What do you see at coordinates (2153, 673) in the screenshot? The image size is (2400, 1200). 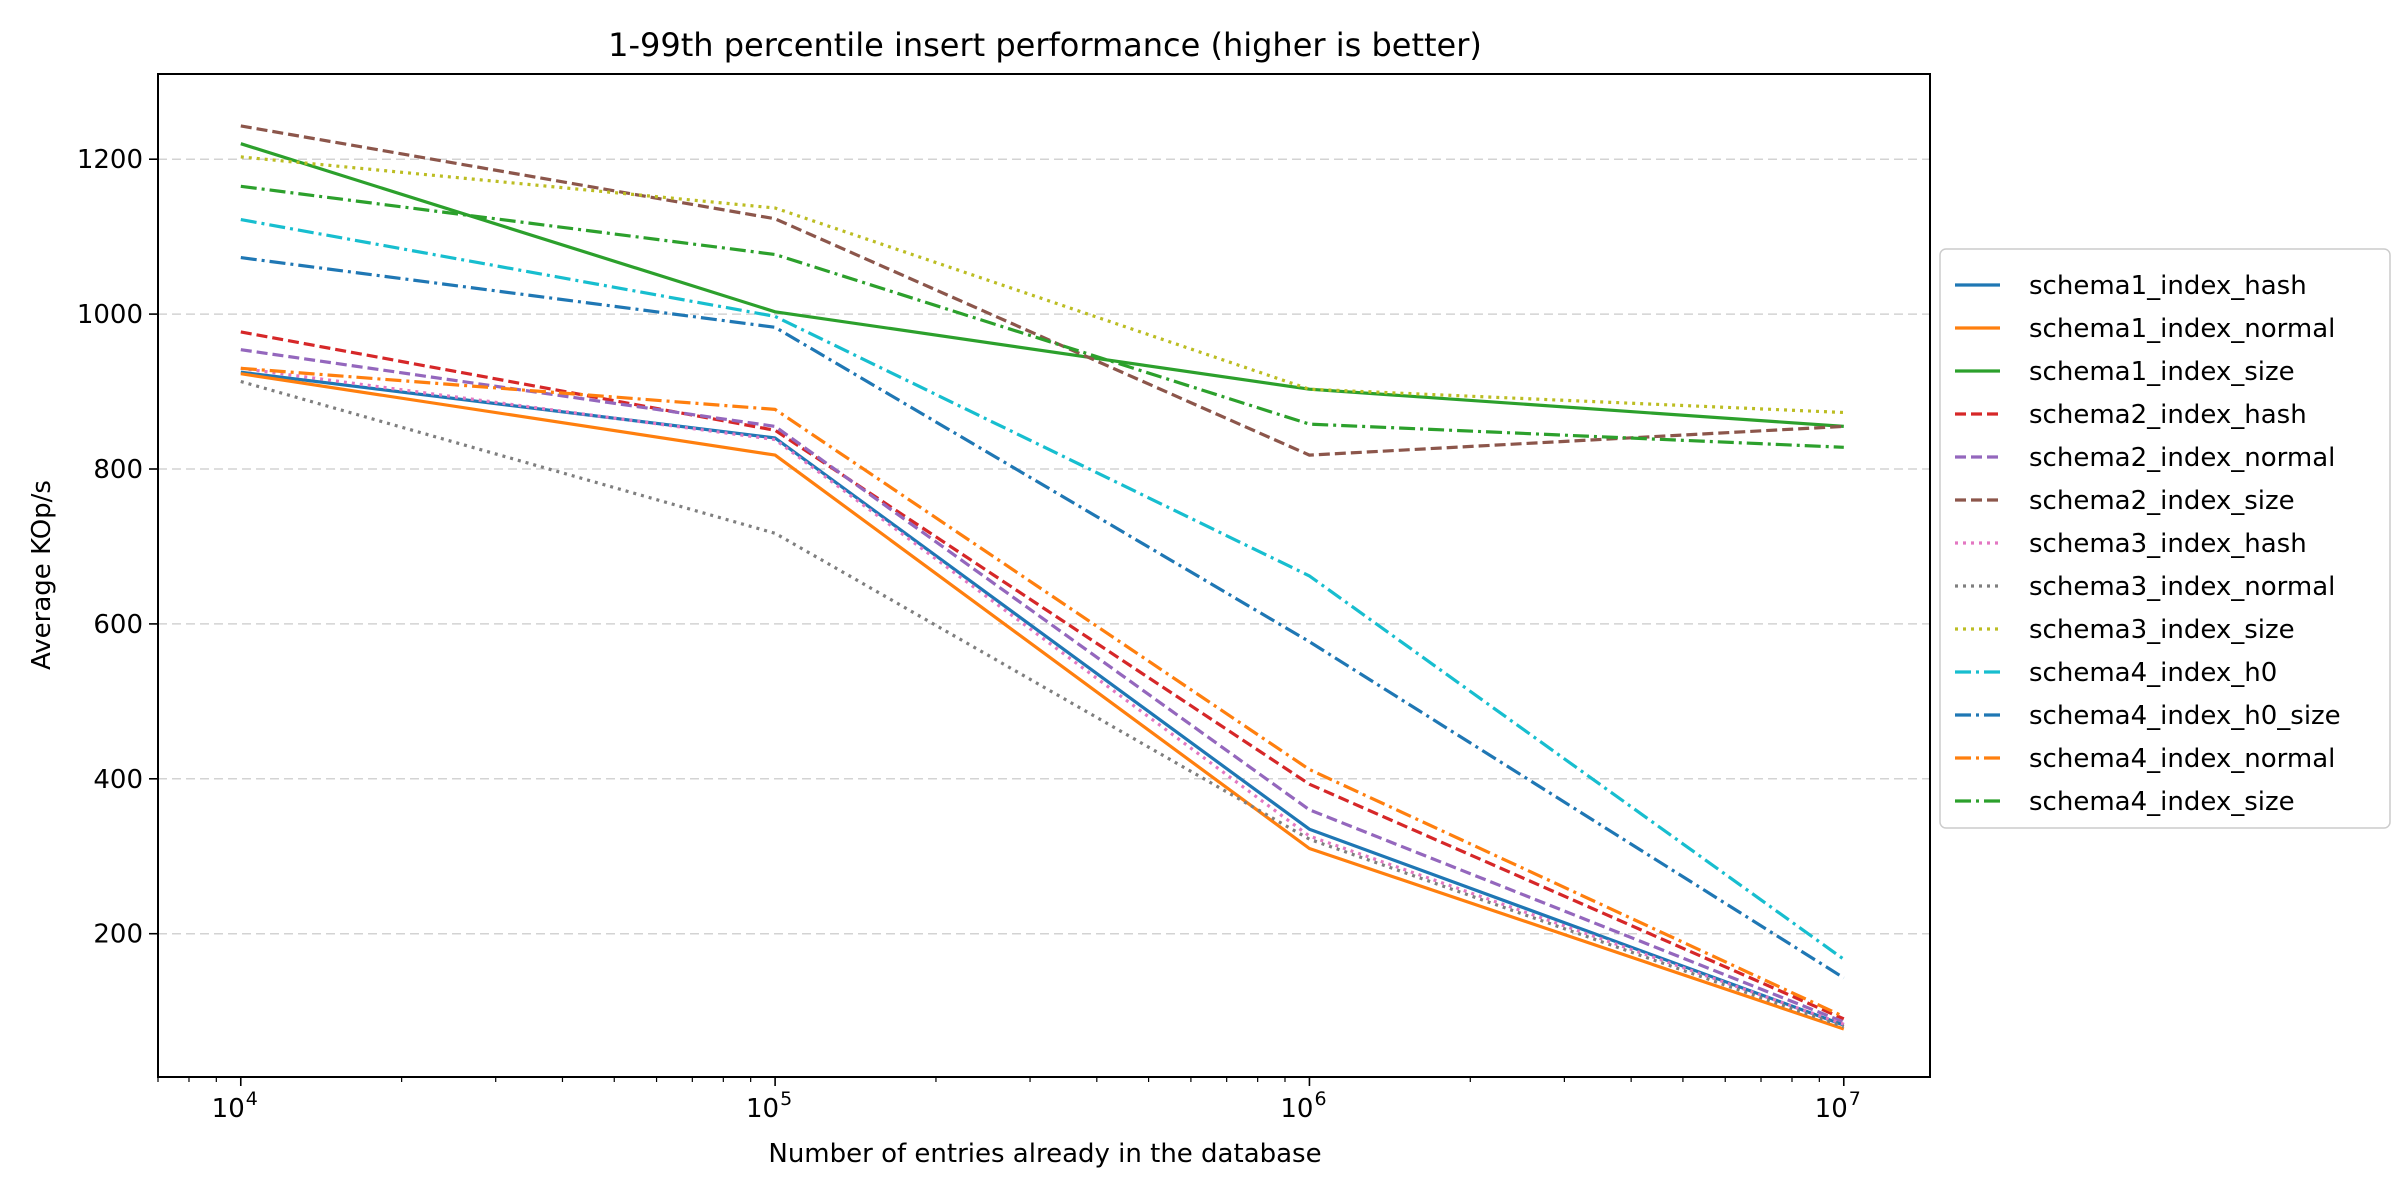 I see `legend-label: schema4_index_h0` at bounding box center [2153, 673].